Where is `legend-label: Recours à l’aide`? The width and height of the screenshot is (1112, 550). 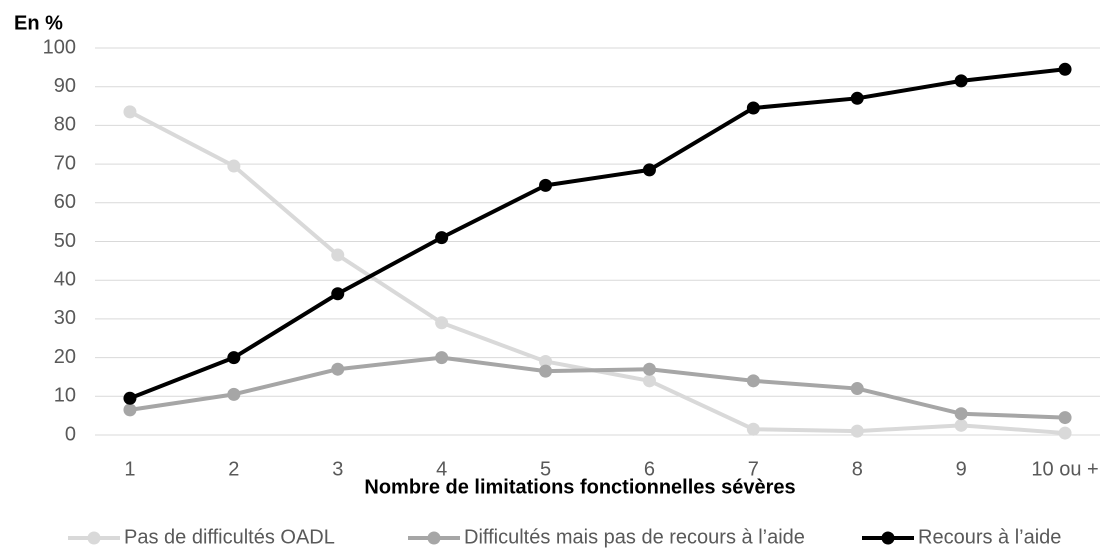
legend-label: Recours à l’aide is located at coordinates (989, 537).